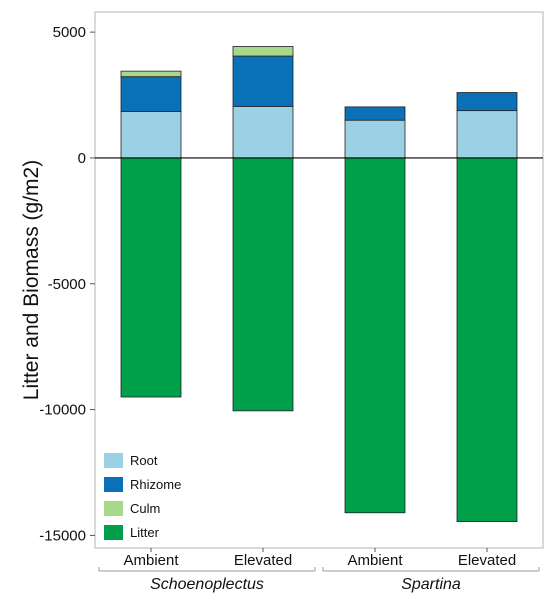  I want to click on y-tick-label: -5000, so click(67, 284).